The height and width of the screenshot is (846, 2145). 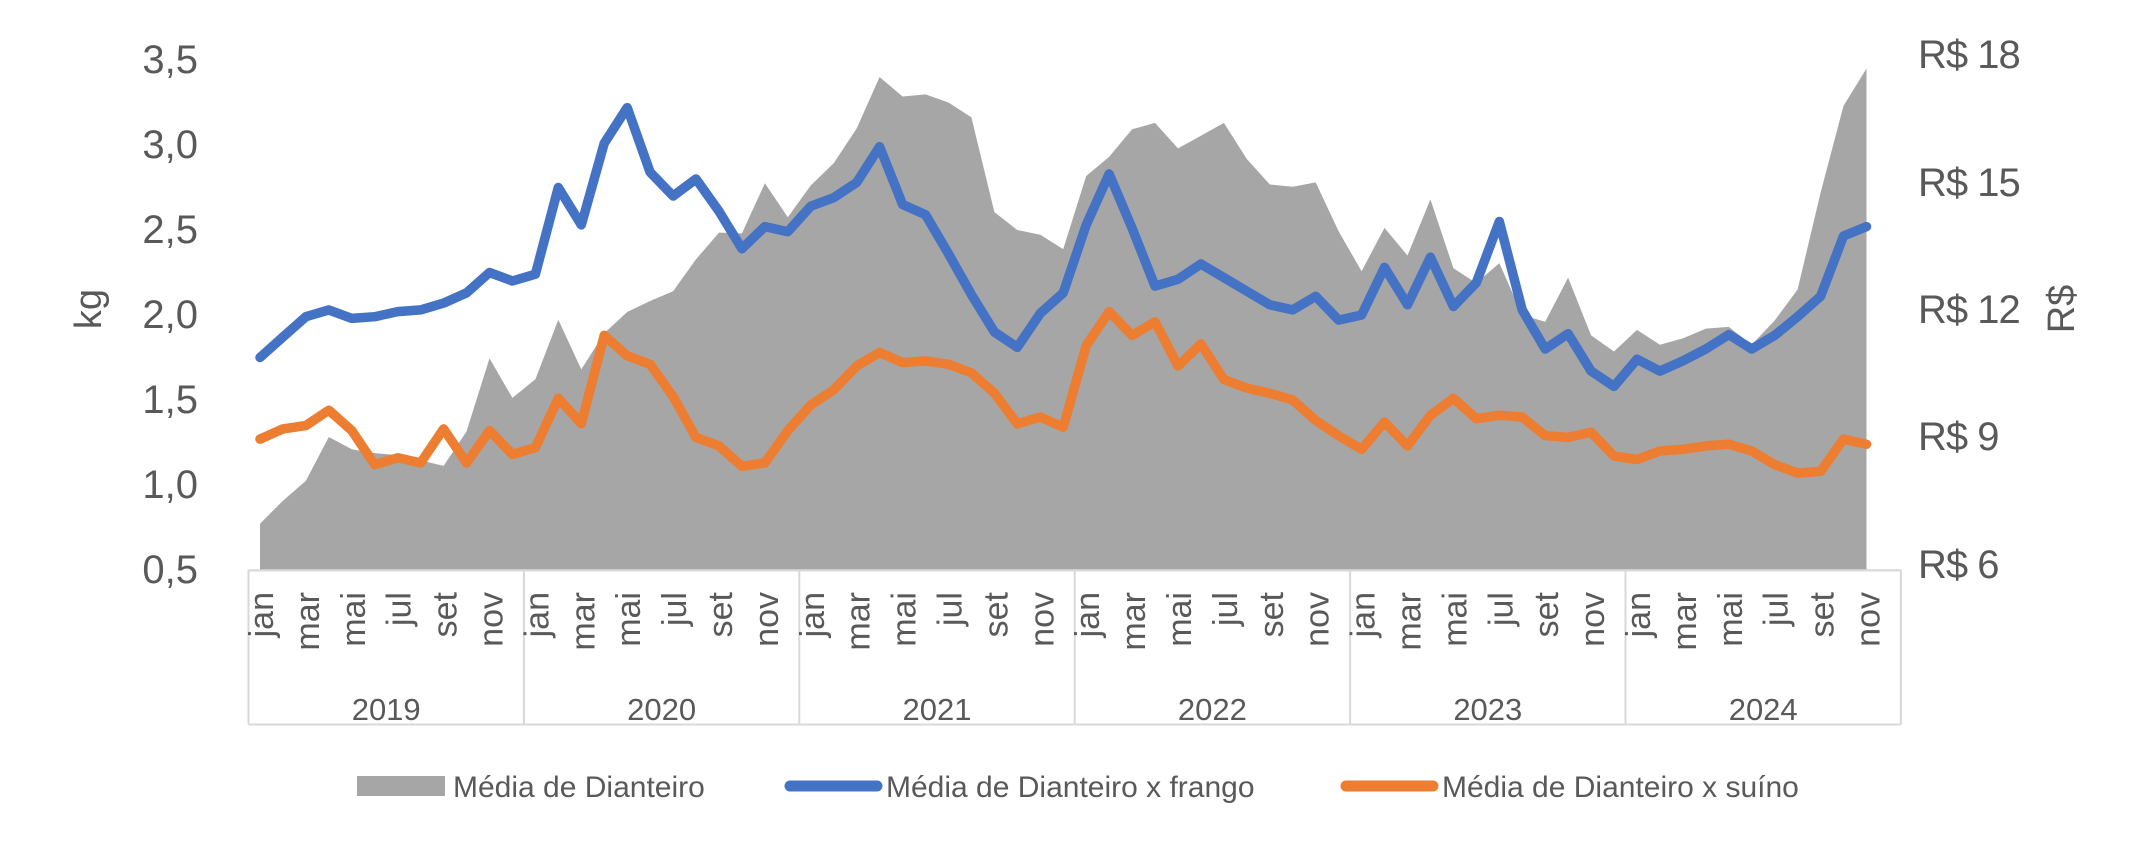 I want to click on svg-text: R$, so click(x=2062, y=309).